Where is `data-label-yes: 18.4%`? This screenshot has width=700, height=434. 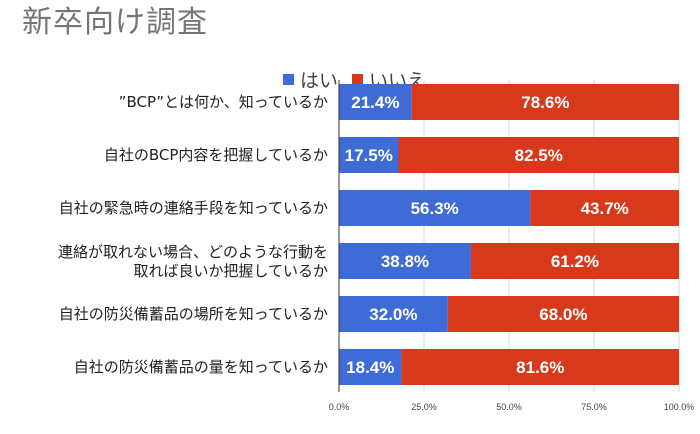
data-label-yes: 18.4% is located at coordinates (370, 367).